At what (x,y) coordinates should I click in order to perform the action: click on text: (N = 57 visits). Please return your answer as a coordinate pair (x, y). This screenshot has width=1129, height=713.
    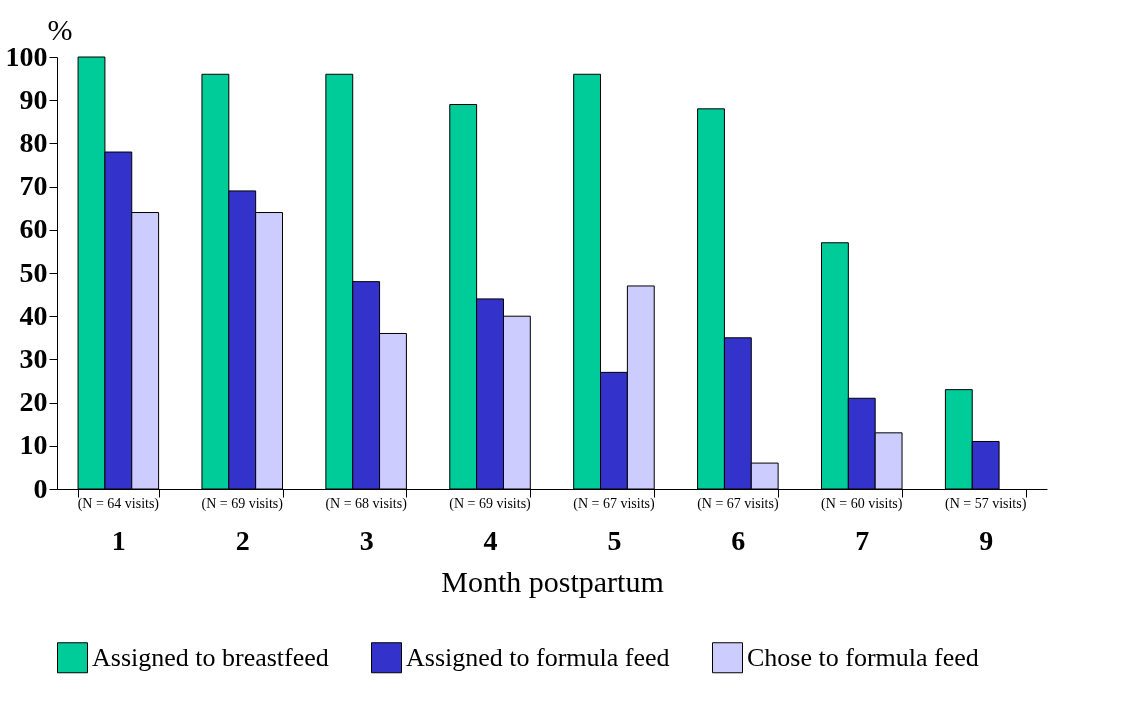
    Looking at the image, I should click on (985, 504).